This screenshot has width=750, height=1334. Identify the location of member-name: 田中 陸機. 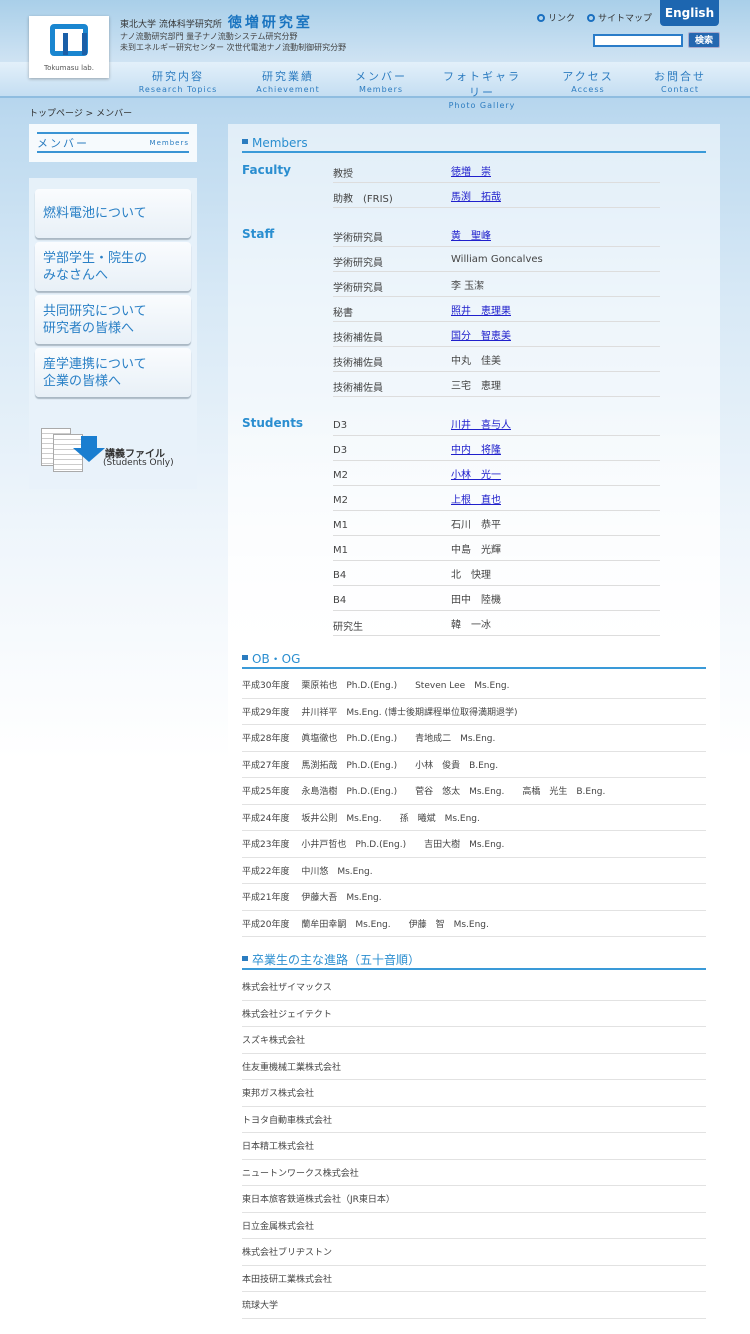
(476, 600).